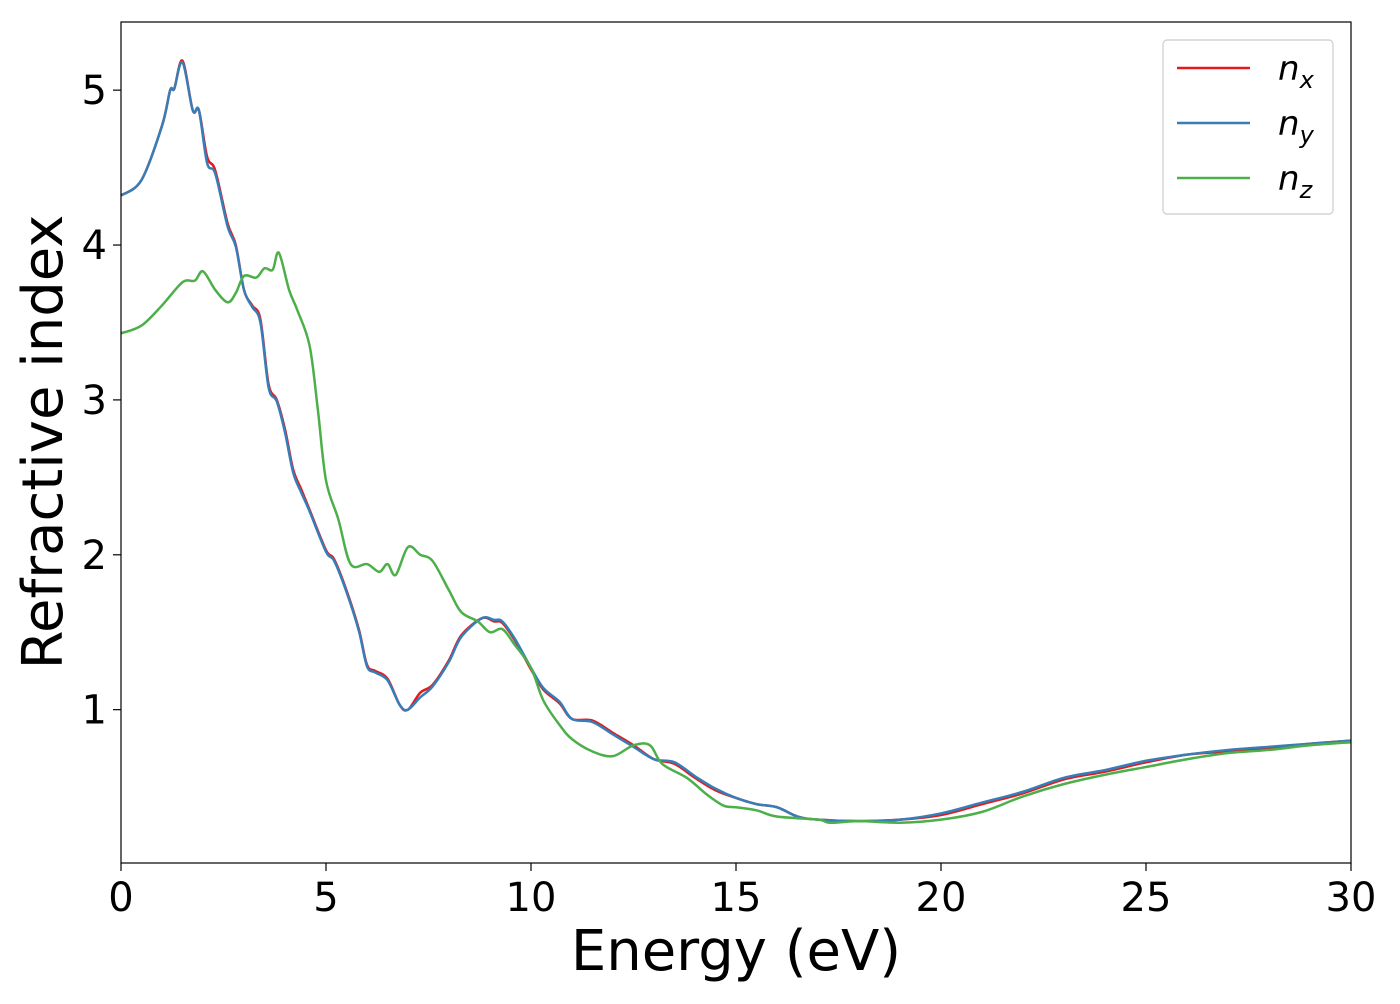 This screenshot has width=1400, height=1004. I want to click on x-tick-label: 20, so click(941, 898).